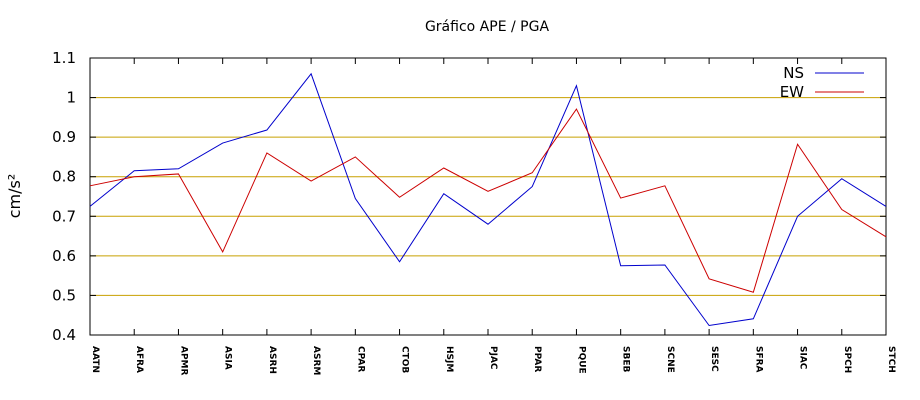 The image size is (920, 400). I want to click on x-tick-label: AFRA, so click(139, 359).